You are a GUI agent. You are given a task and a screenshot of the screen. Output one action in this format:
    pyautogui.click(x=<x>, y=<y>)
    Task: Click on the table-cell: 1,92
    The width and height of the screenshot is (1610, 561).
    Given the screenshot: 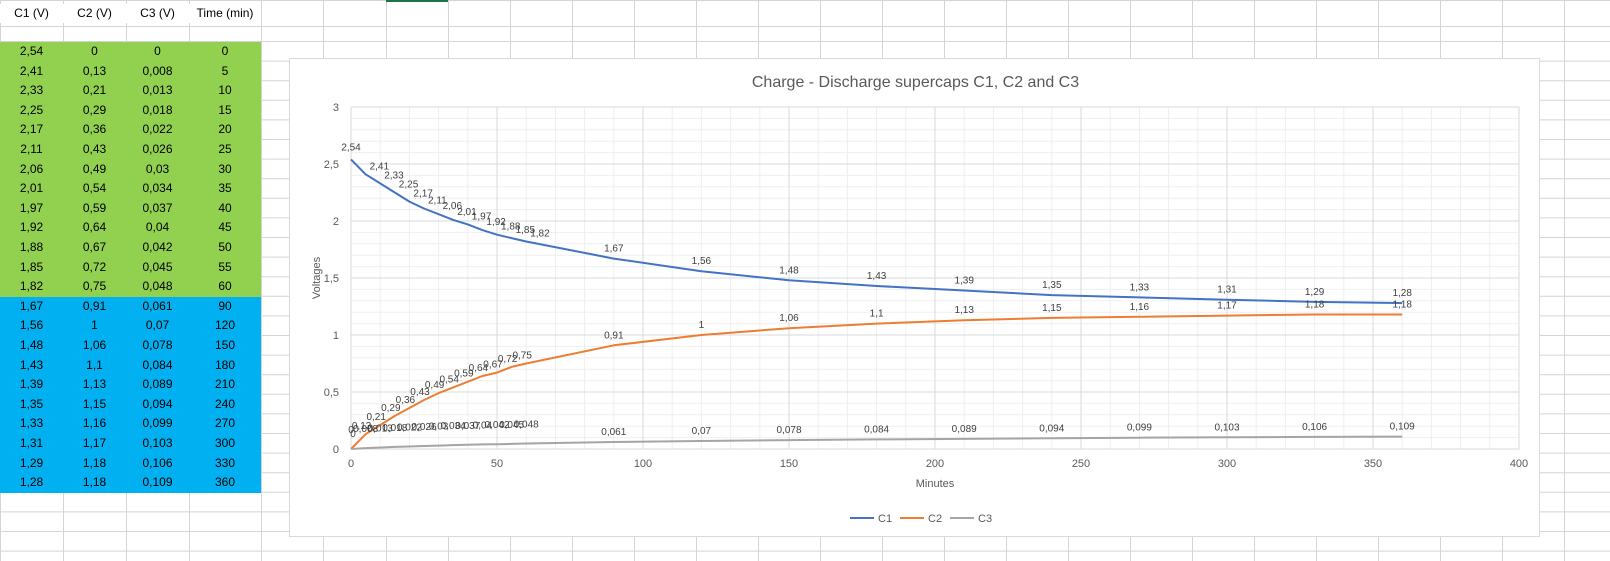 What is the action you would take?
    pyautogui.click(x=31, y=228)
    